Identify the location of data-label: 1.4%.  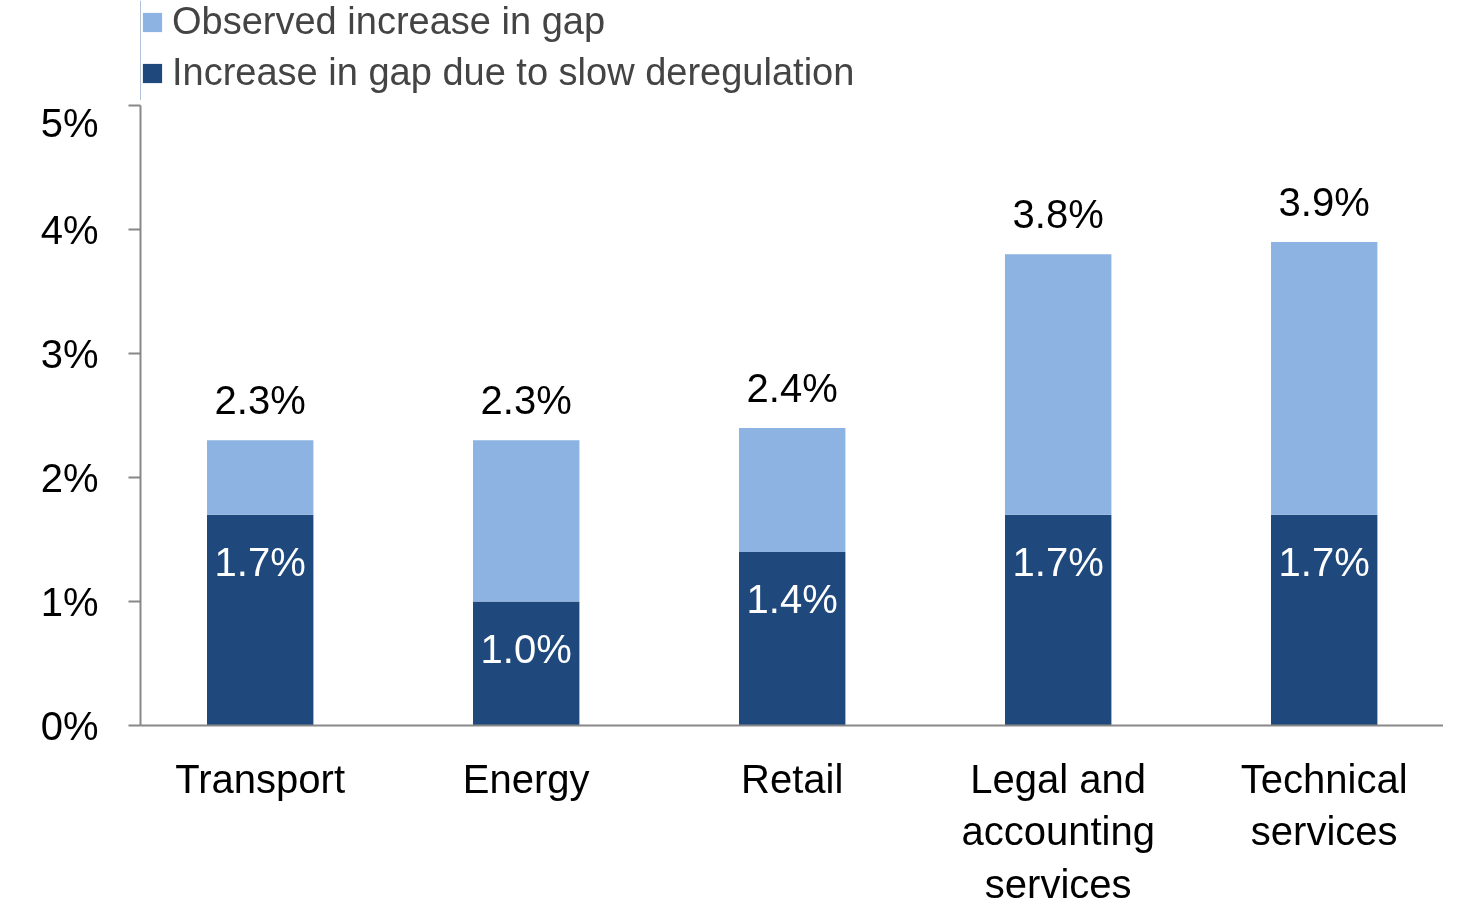
(792, 598).